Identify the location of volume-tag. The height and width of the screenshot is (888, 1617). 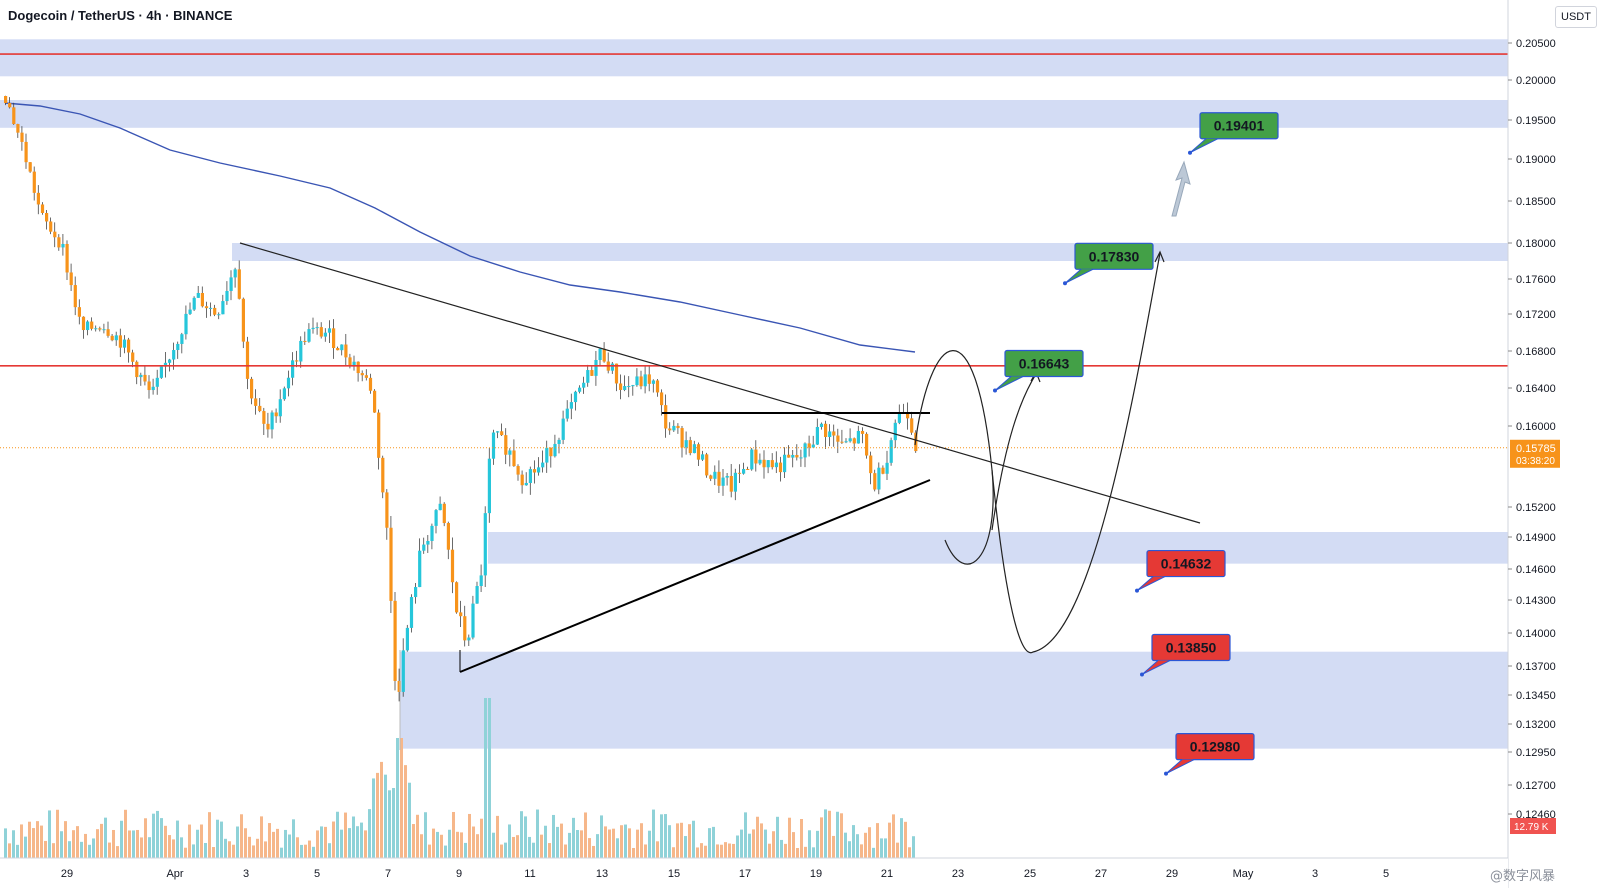
(1533, 826).